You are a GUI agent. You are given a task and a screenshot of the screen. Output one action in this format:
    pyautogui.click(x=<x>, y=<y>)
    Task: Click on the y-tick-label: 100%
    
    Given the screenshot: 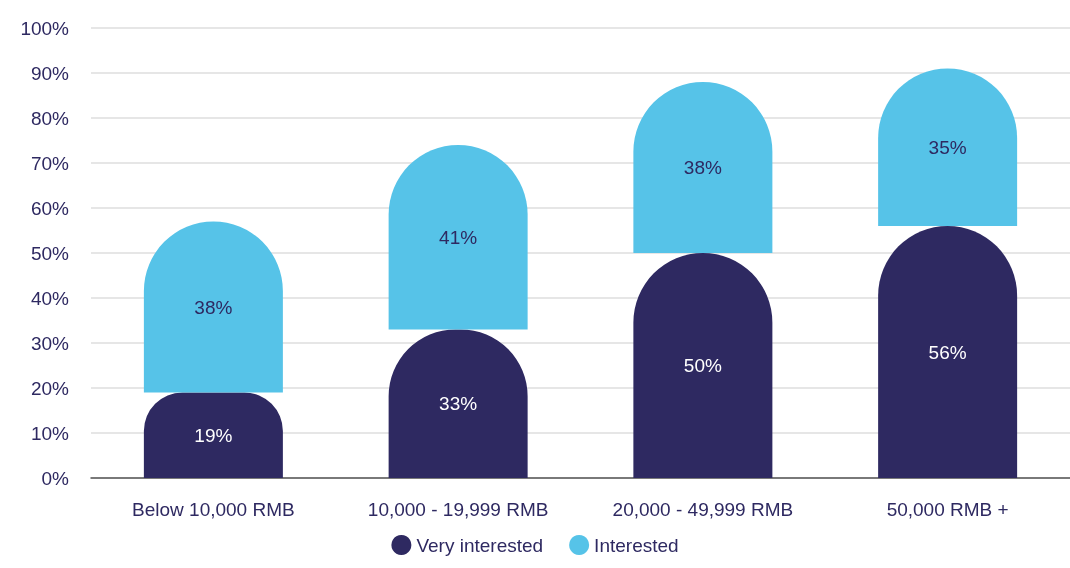 What is the action you would take?
    pyautogui.click(x=45, y=28)
    